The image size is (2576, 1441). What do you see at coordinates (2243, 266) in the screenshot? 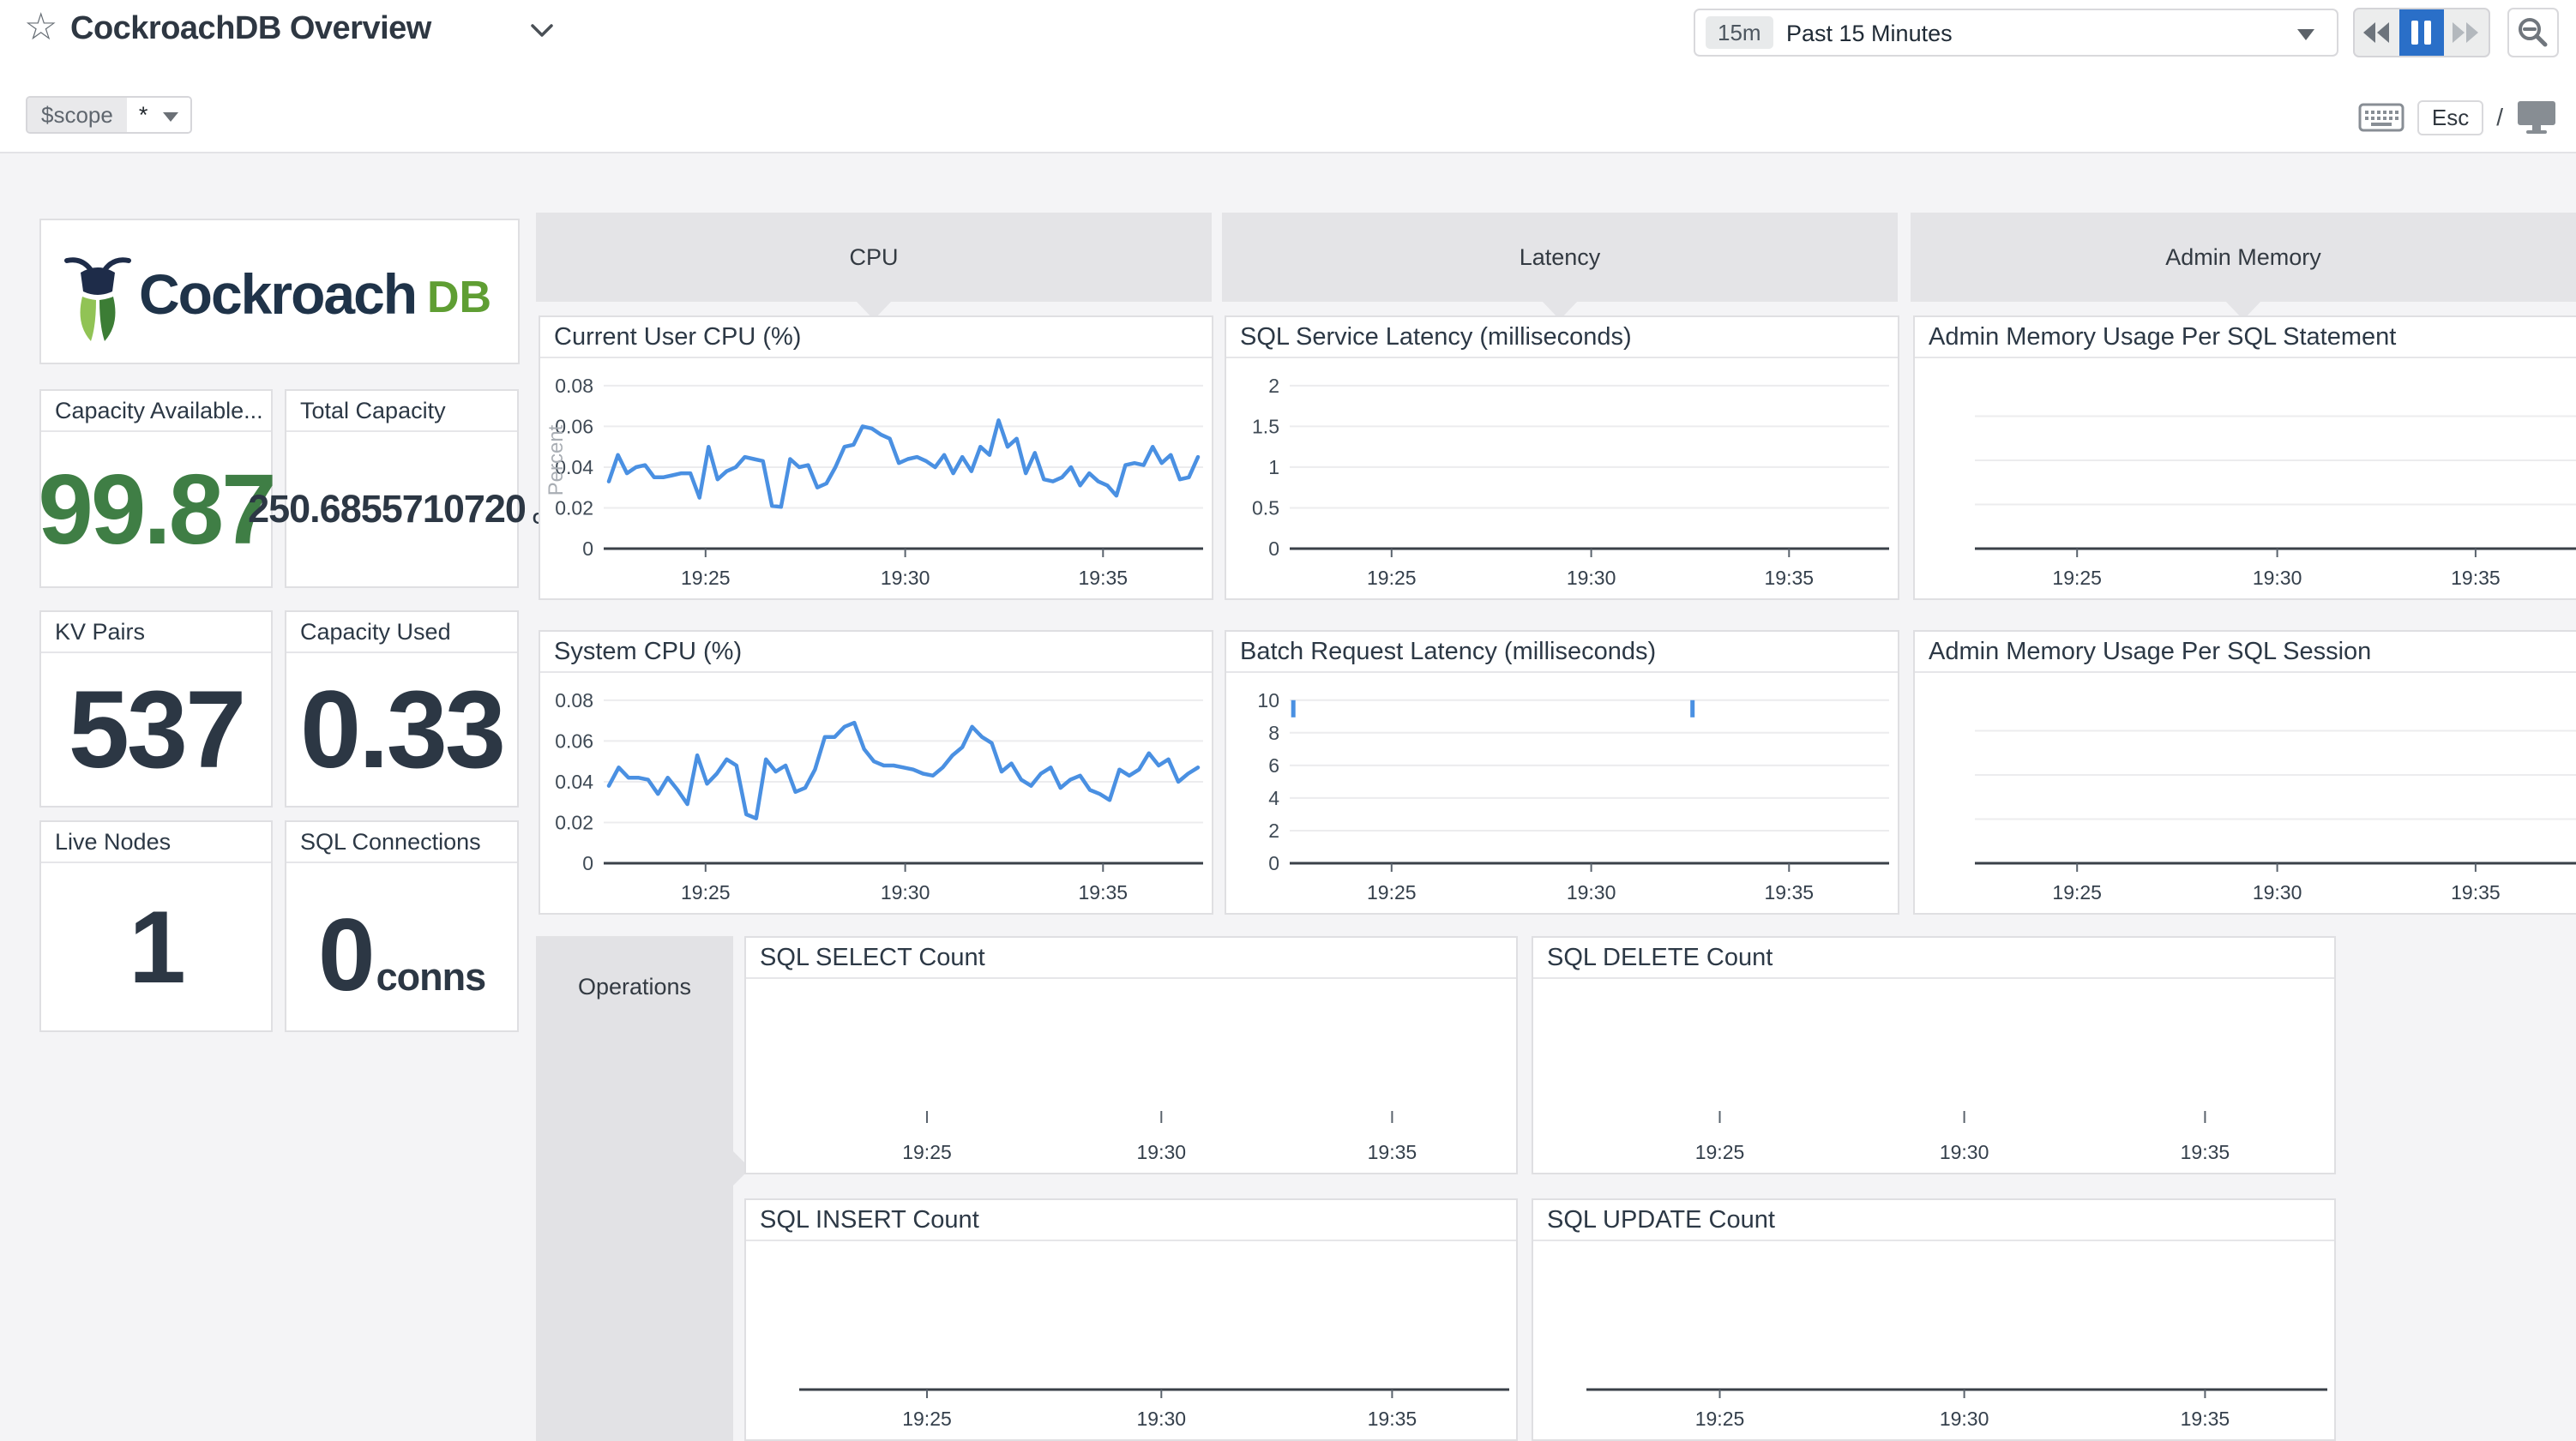
I see `group-header-admin-memory: Admin Memory` at bounding box center [2243, 266].